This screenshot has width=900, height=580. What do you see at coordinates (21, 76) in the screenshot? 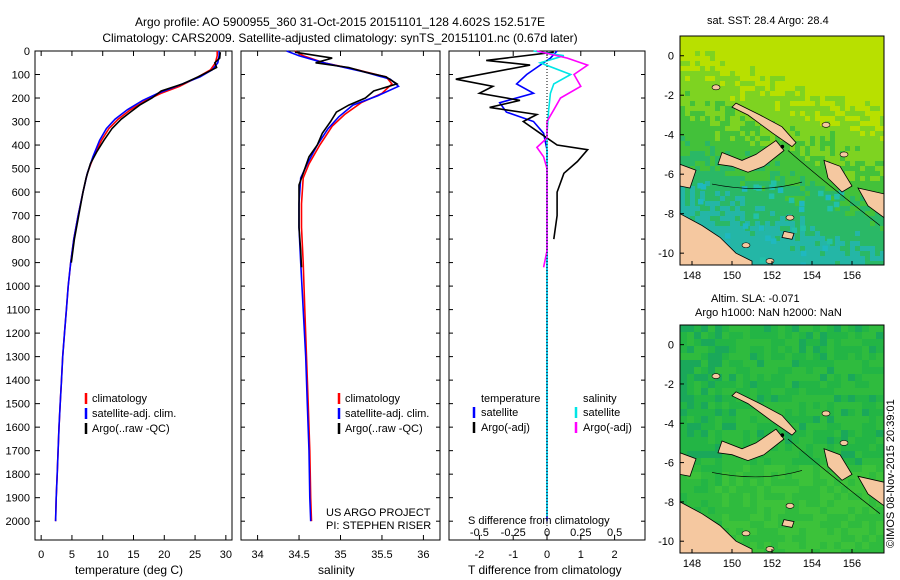
I see `y-tick-label: 100` at bounding box center [21, 76].